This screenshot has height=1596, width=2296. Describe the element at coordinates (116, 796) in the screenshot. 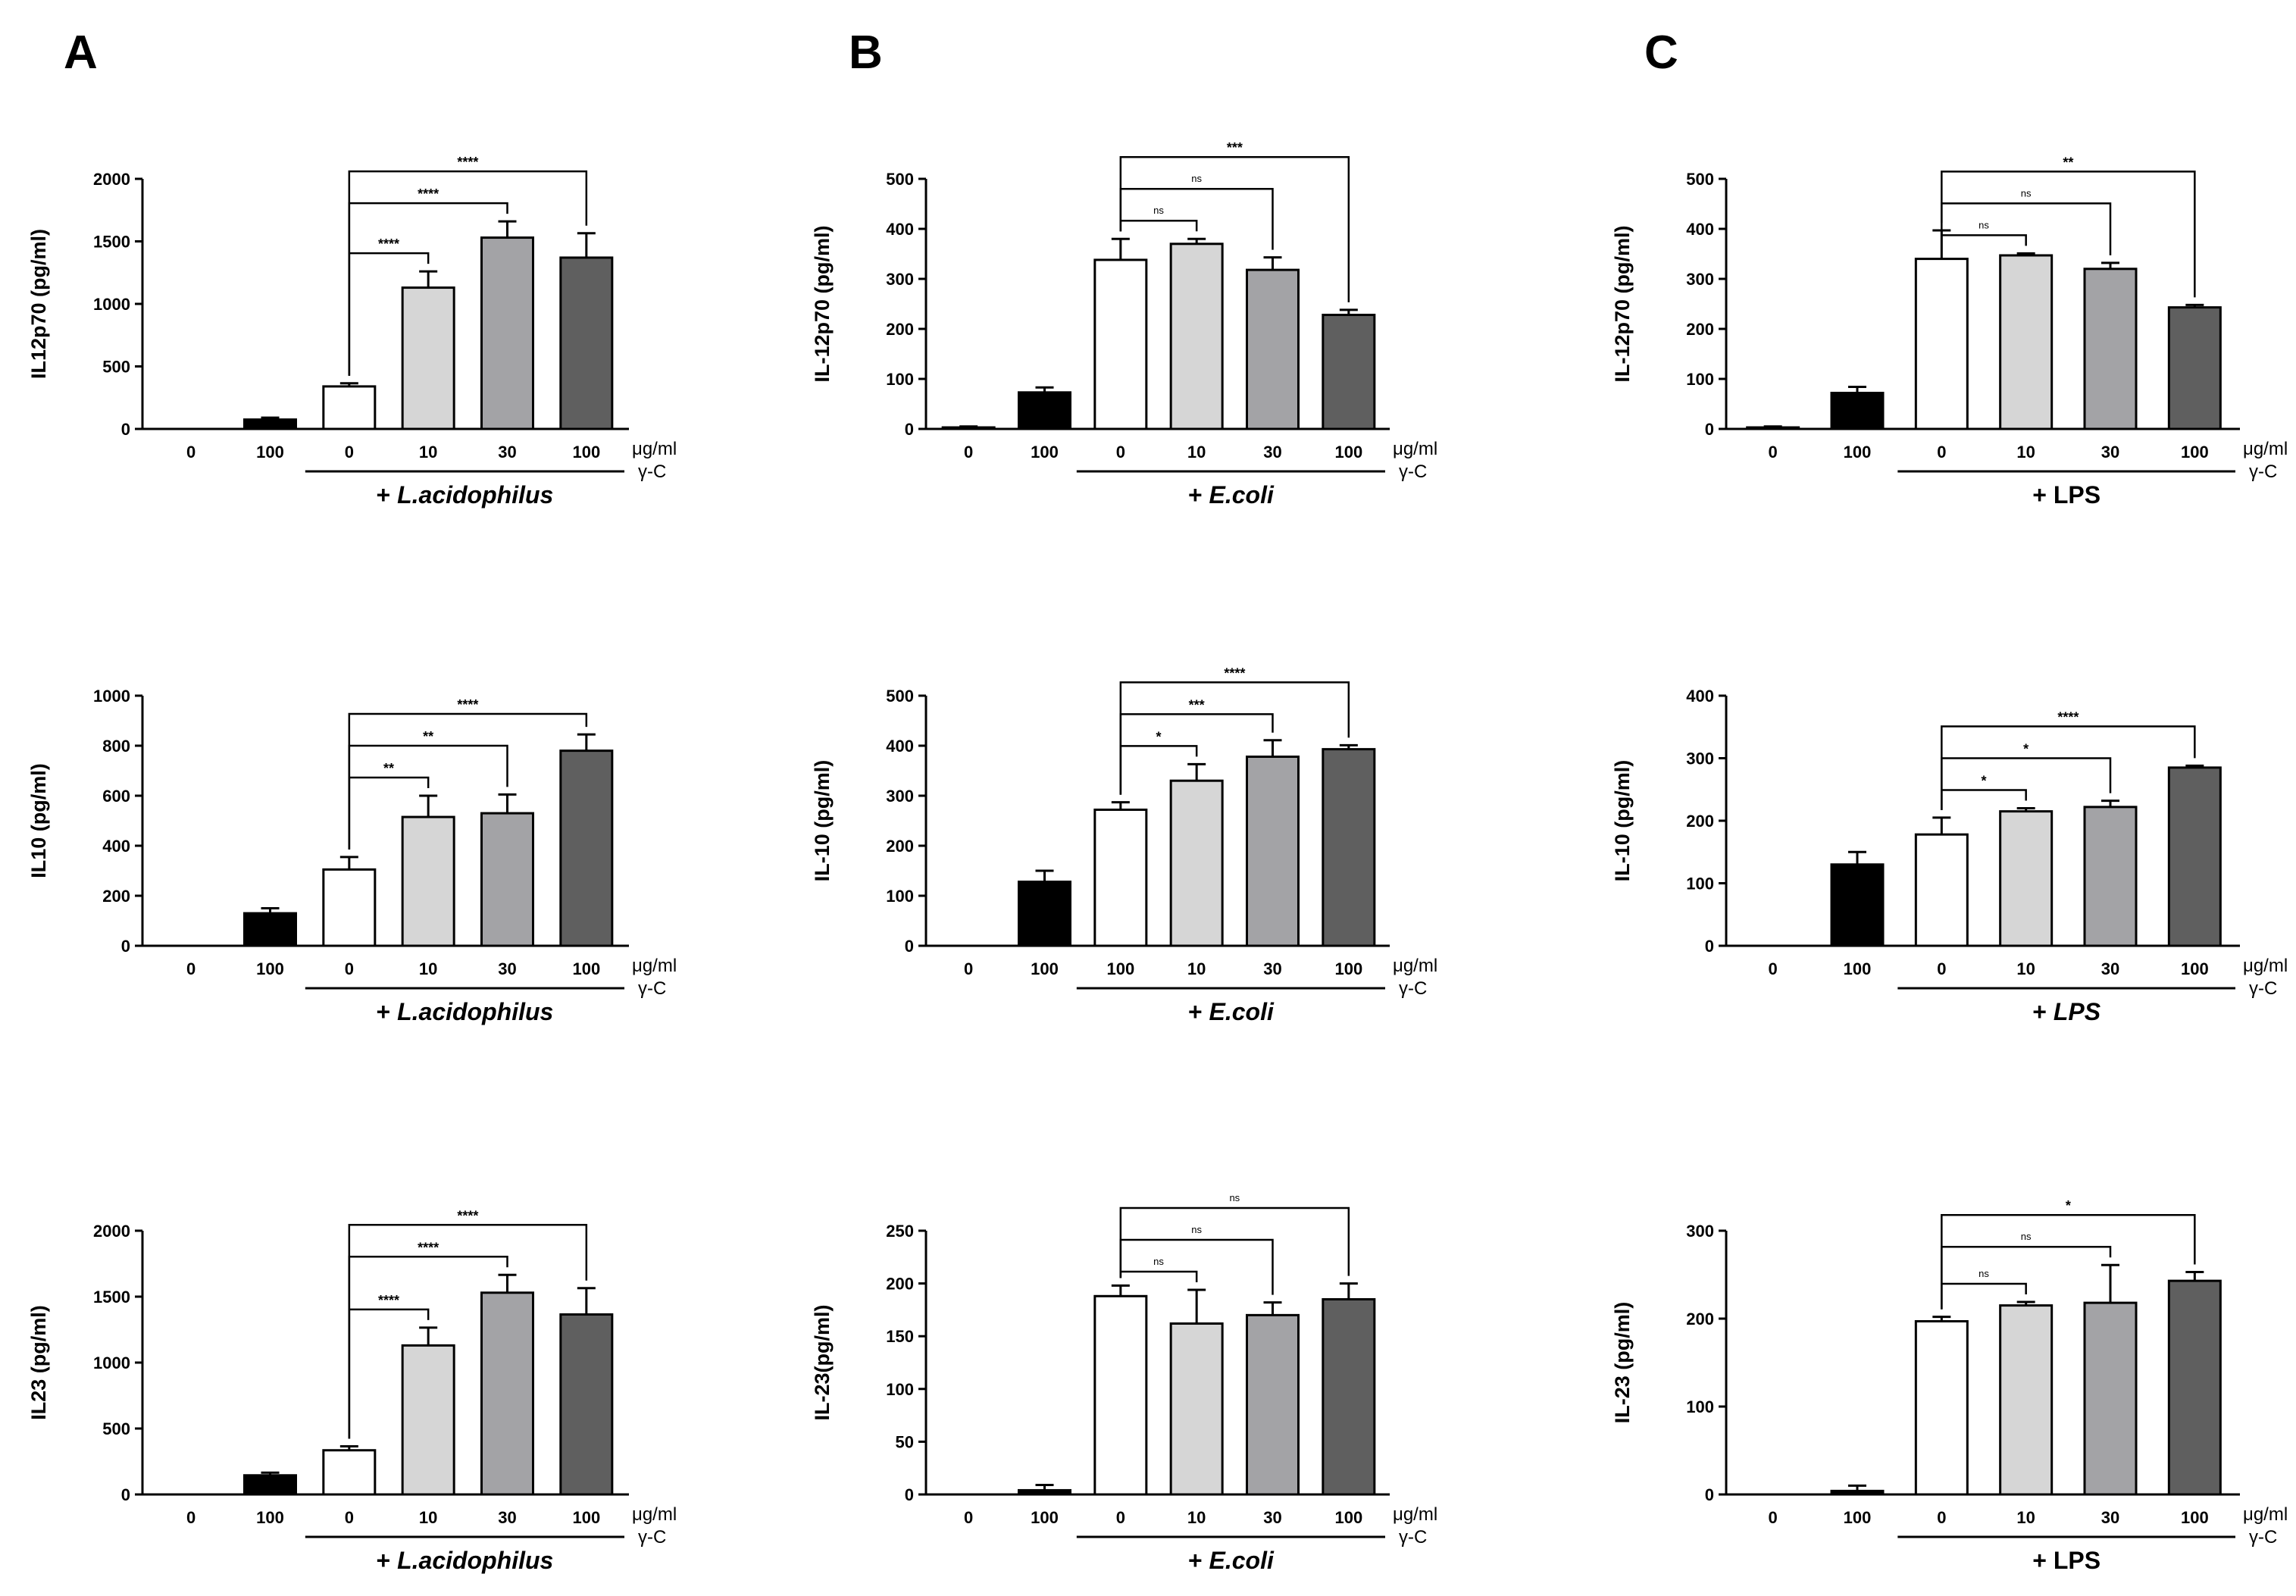

I see `y-tick-label: 600` at that location.